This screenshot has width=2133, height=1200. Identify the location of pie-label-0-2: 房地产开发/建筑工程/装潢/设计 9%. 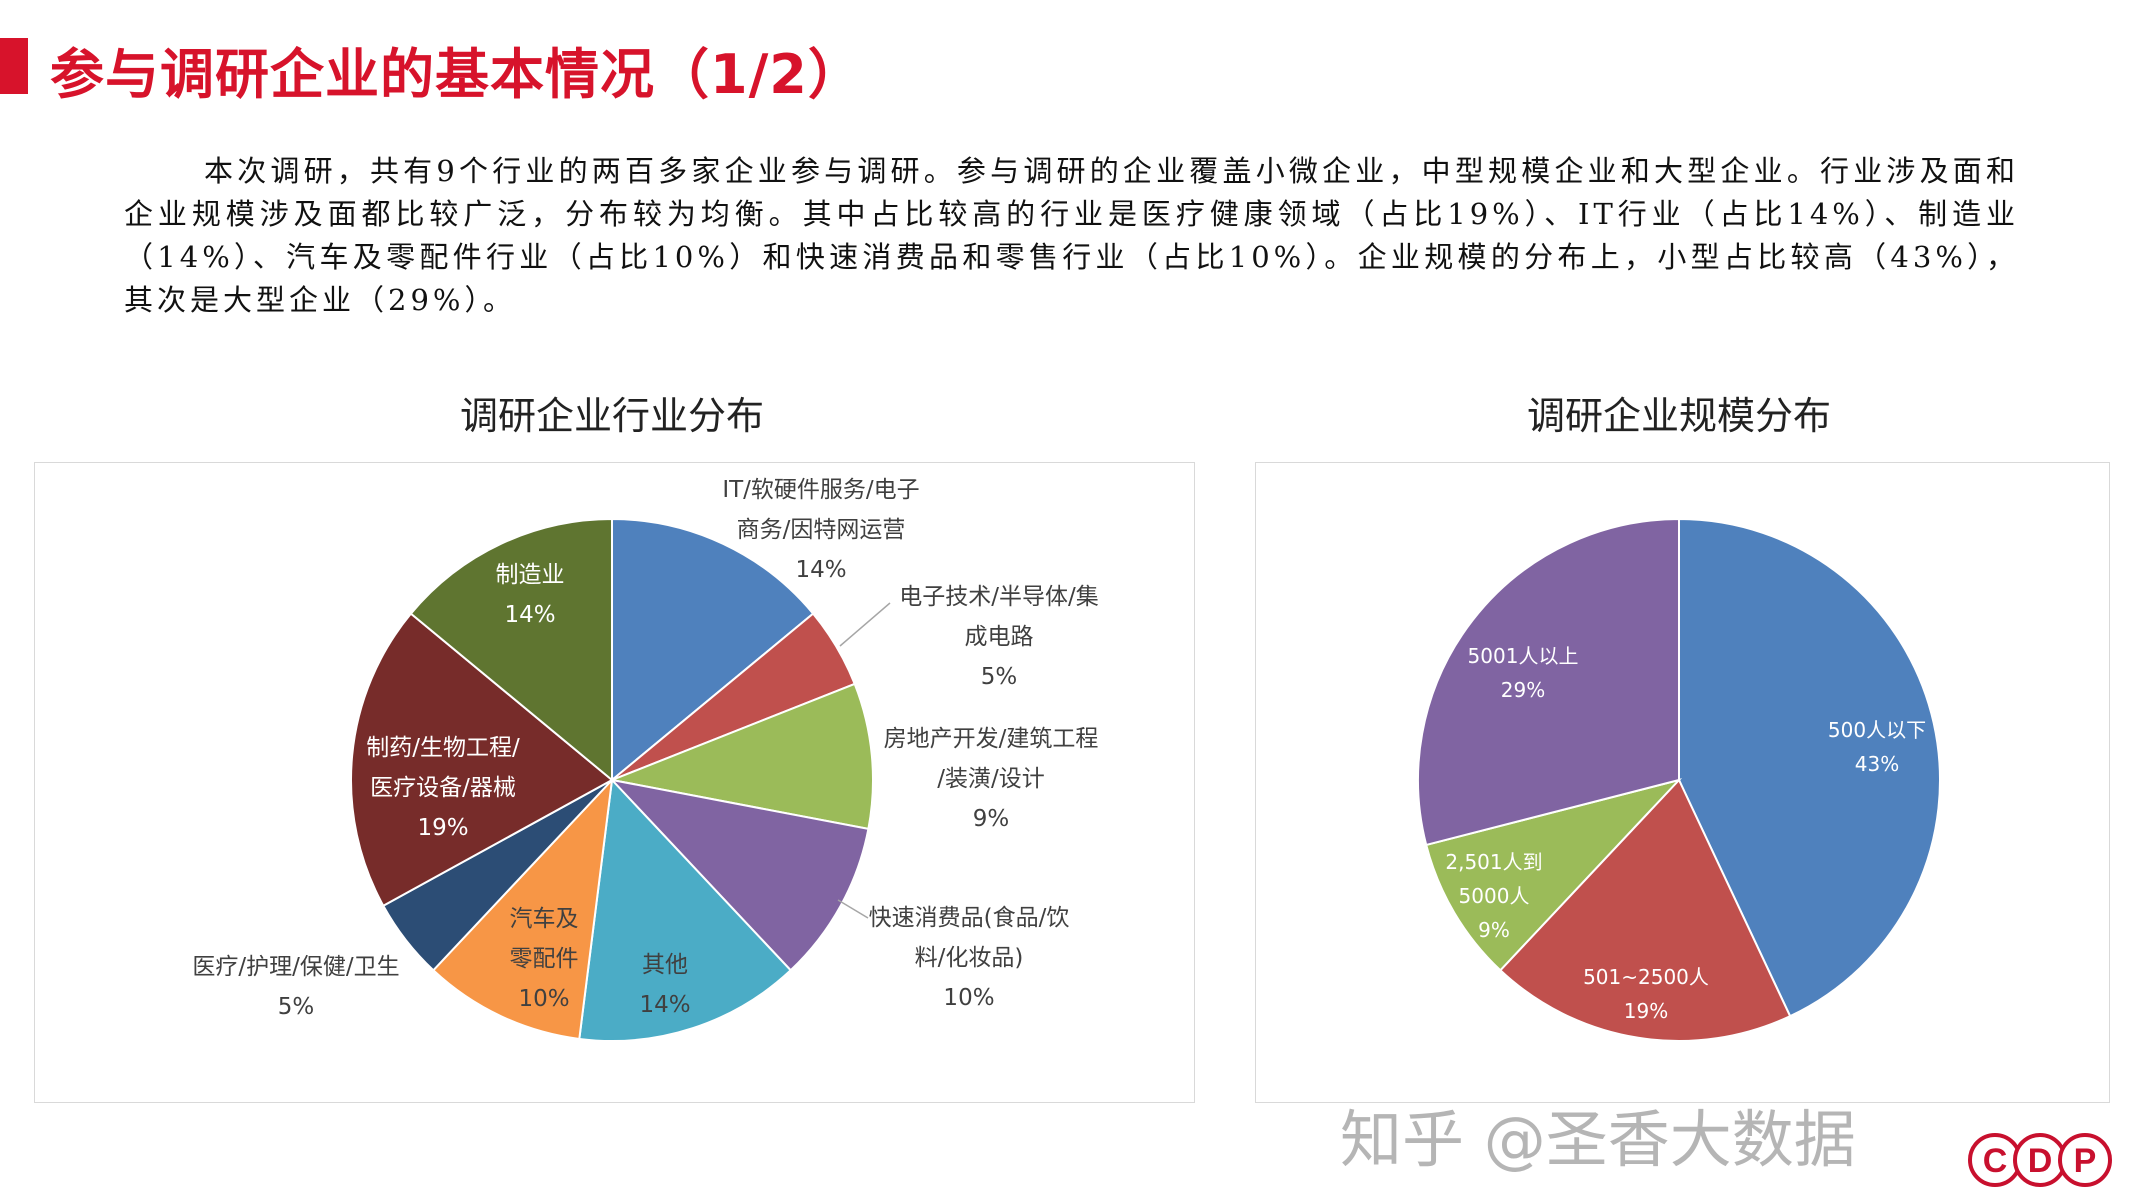
(991, 779).